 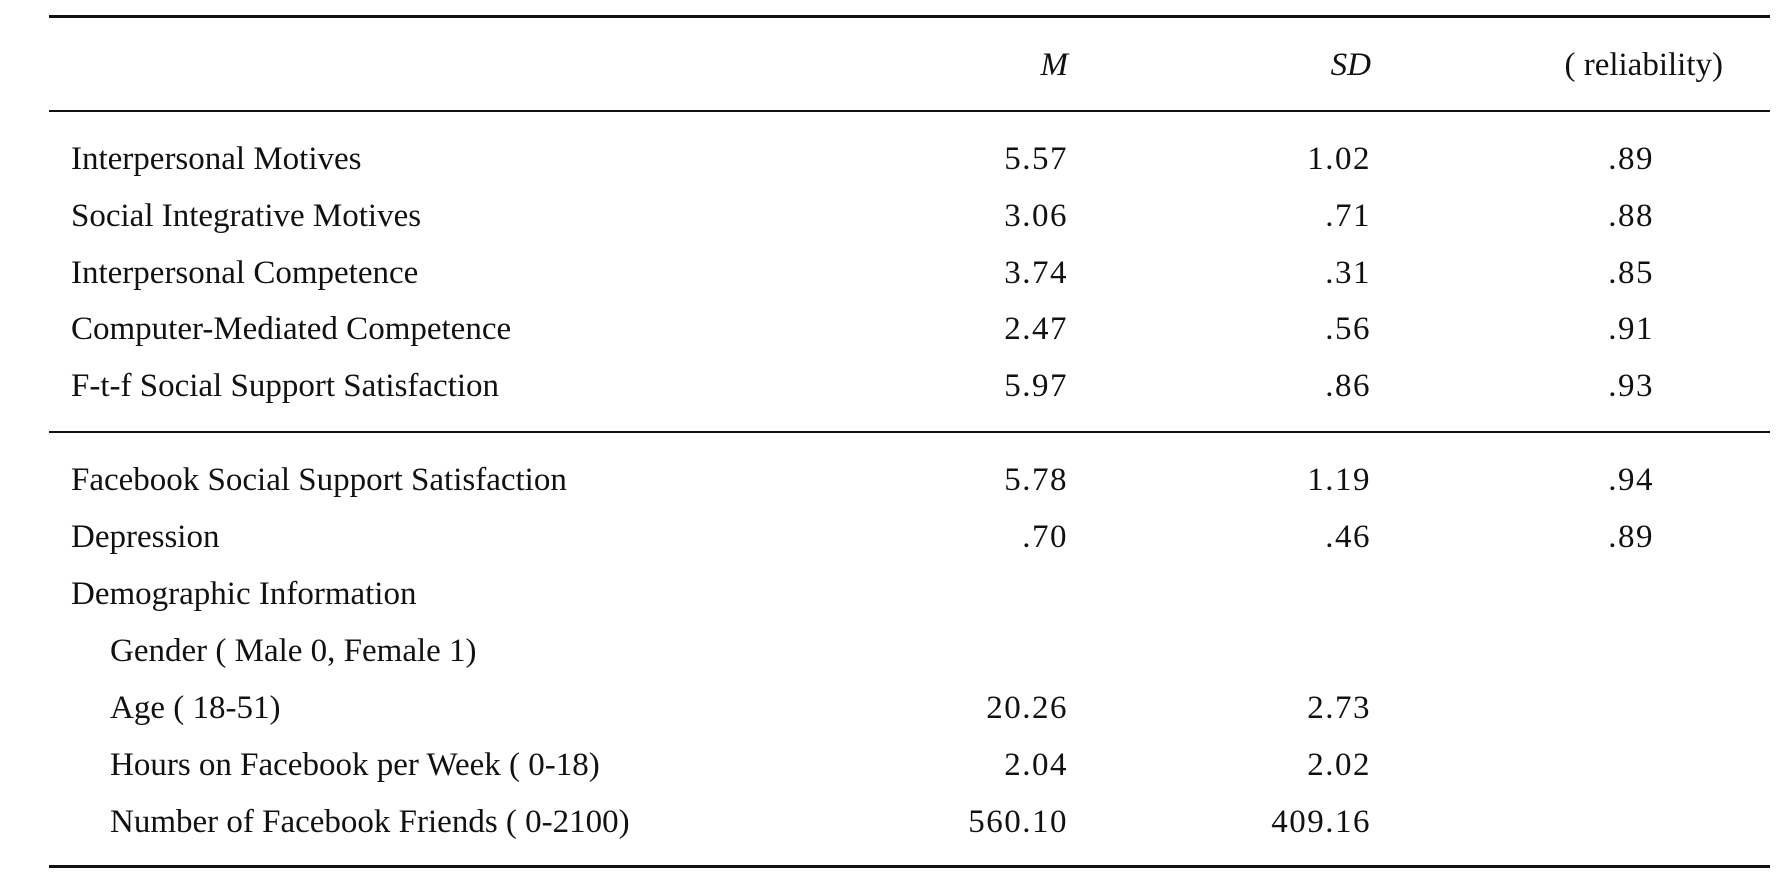 What do you see at coordinates (291, 329) in the screenshot?
I see `row-label: Computer-Mediated Competence` at bounding box center [291, 329].